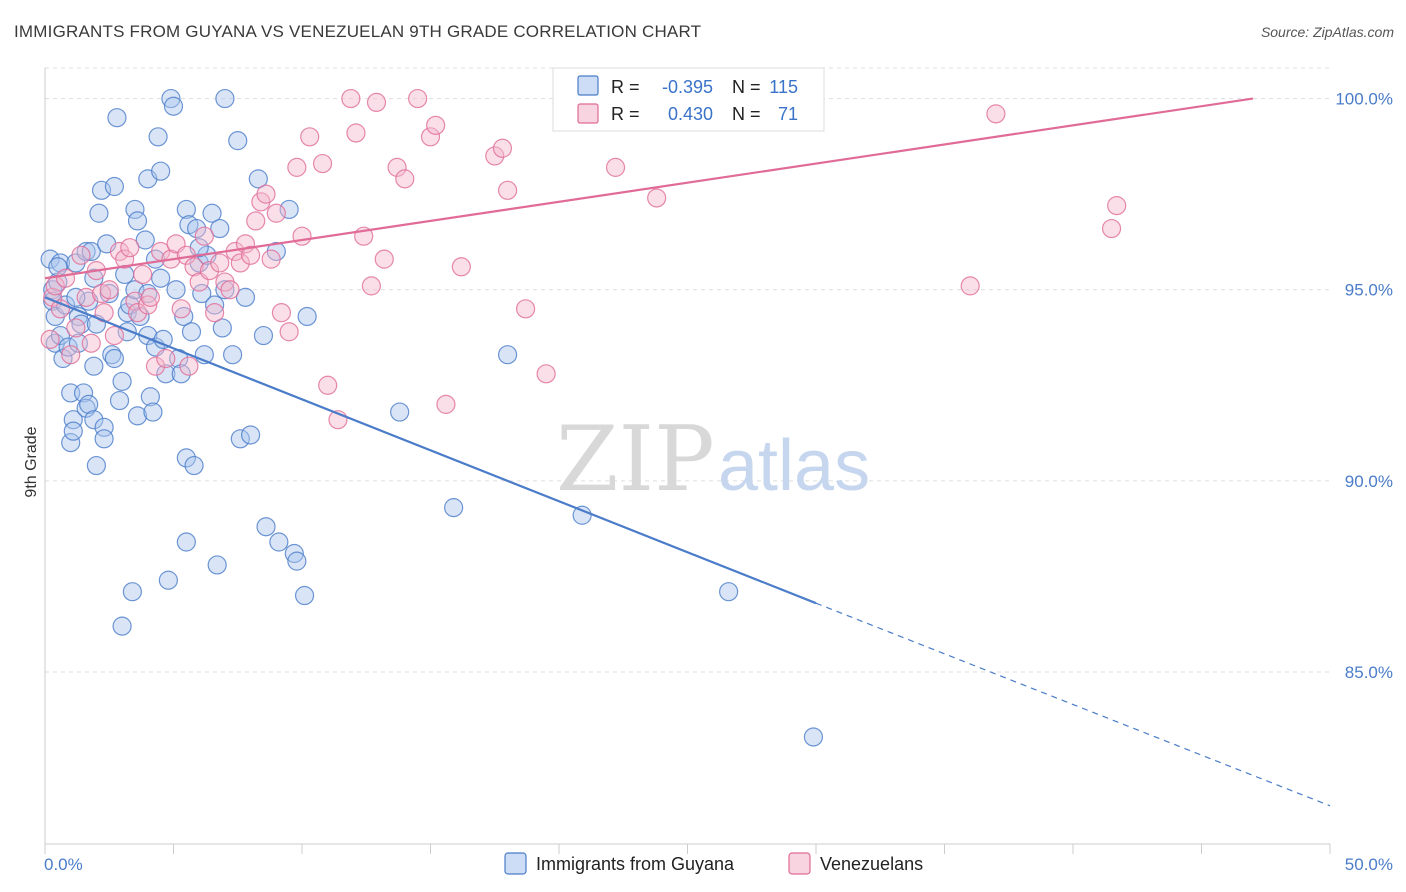 Image resolution: width=1406 pixels, height=892 pixels. Describe the element at coordinates (783, 87) in the screenshot. I see `legend-n-value-guyana: 115` at that location.